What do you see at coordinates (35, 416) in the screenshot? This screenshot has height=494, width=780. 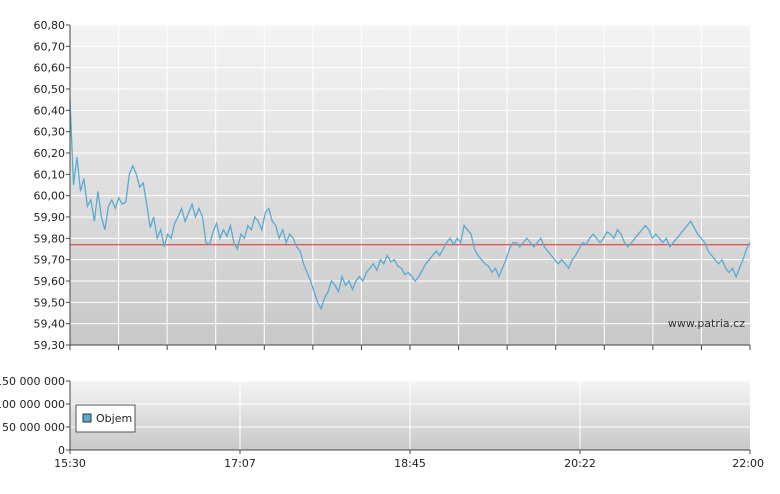 I see `volume-y-axis: 0 50 000 000 100 000 000 150 000 000` at bounding box center [35, 416].